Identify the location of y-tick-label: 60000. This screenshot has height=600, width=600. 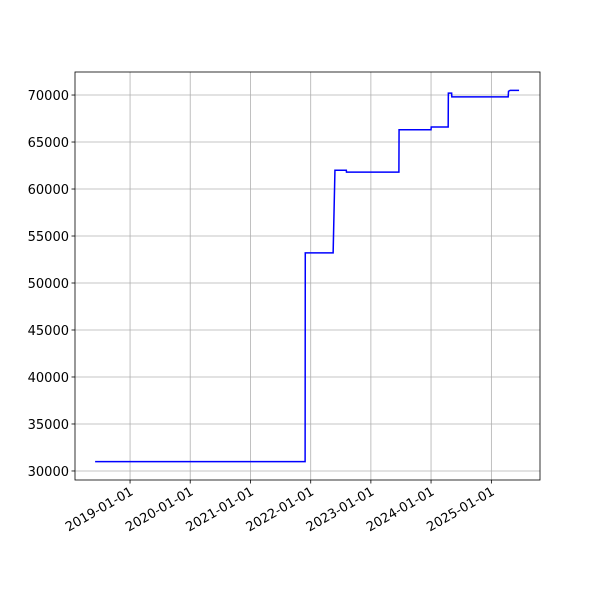
(48, 190).